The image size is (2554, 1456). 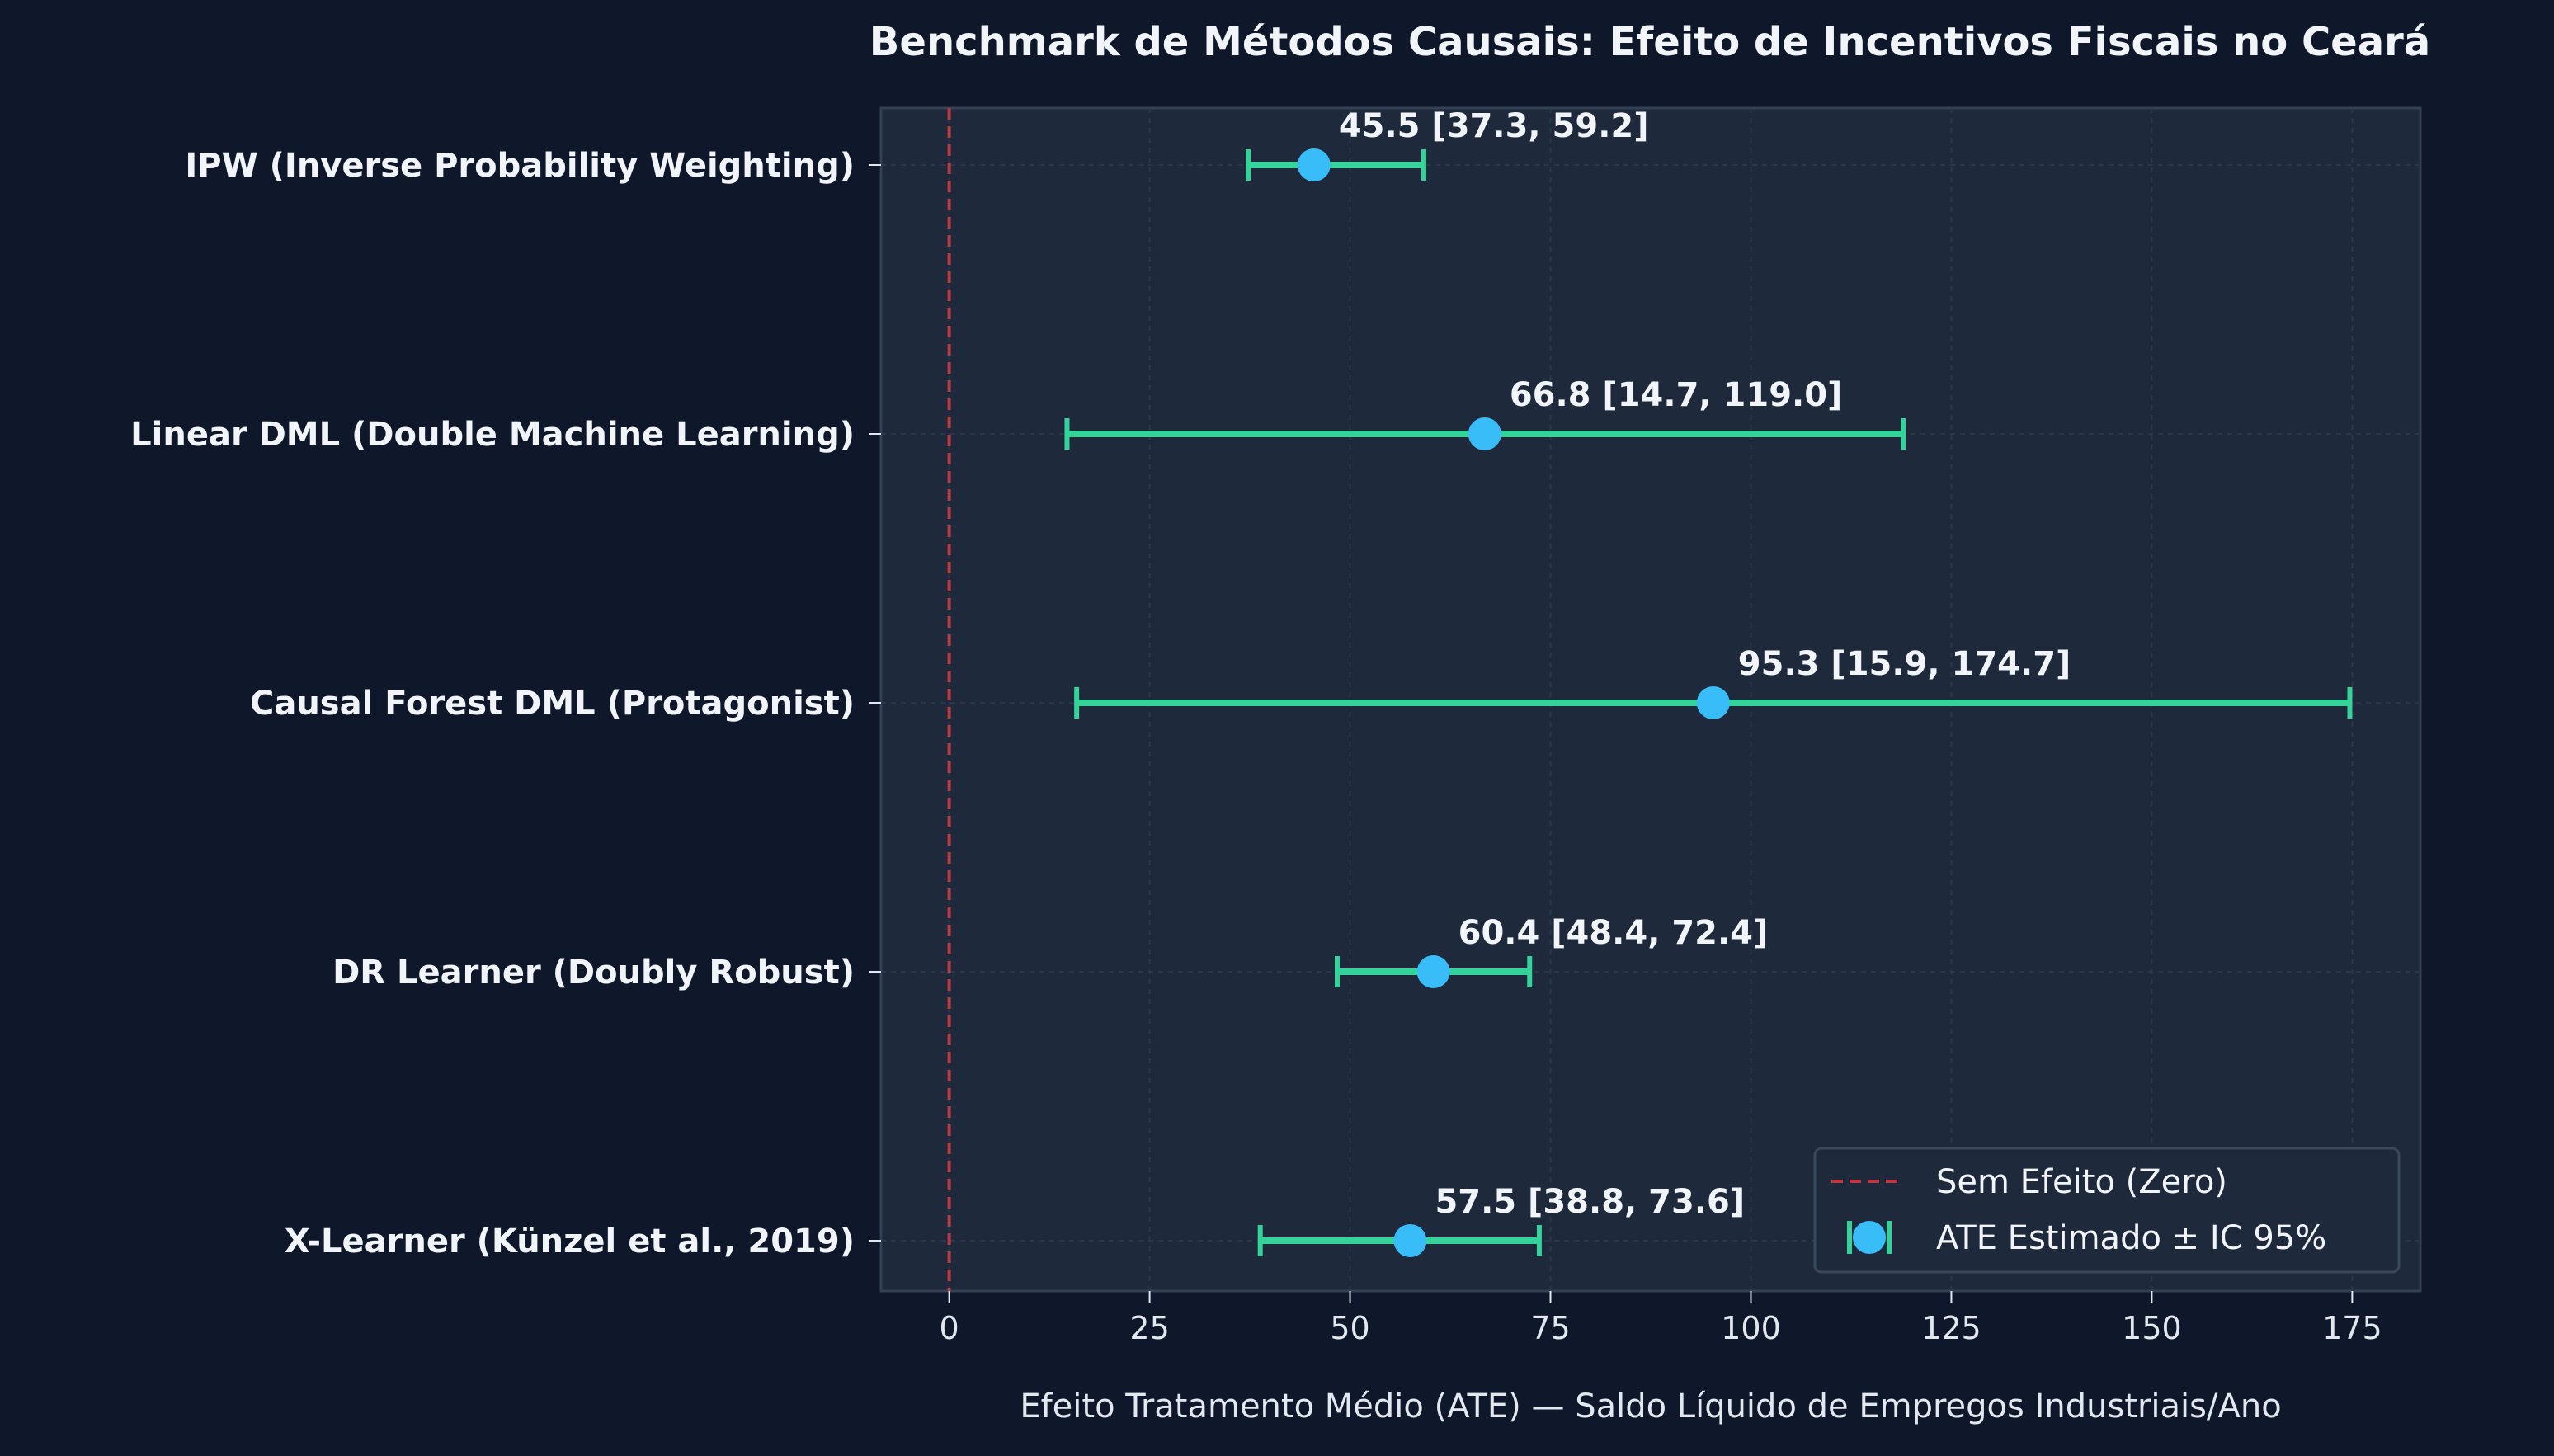 I want to click on legend-label-series: ATE Estimado ± IC 95%, so click(x=2131, y=1238).